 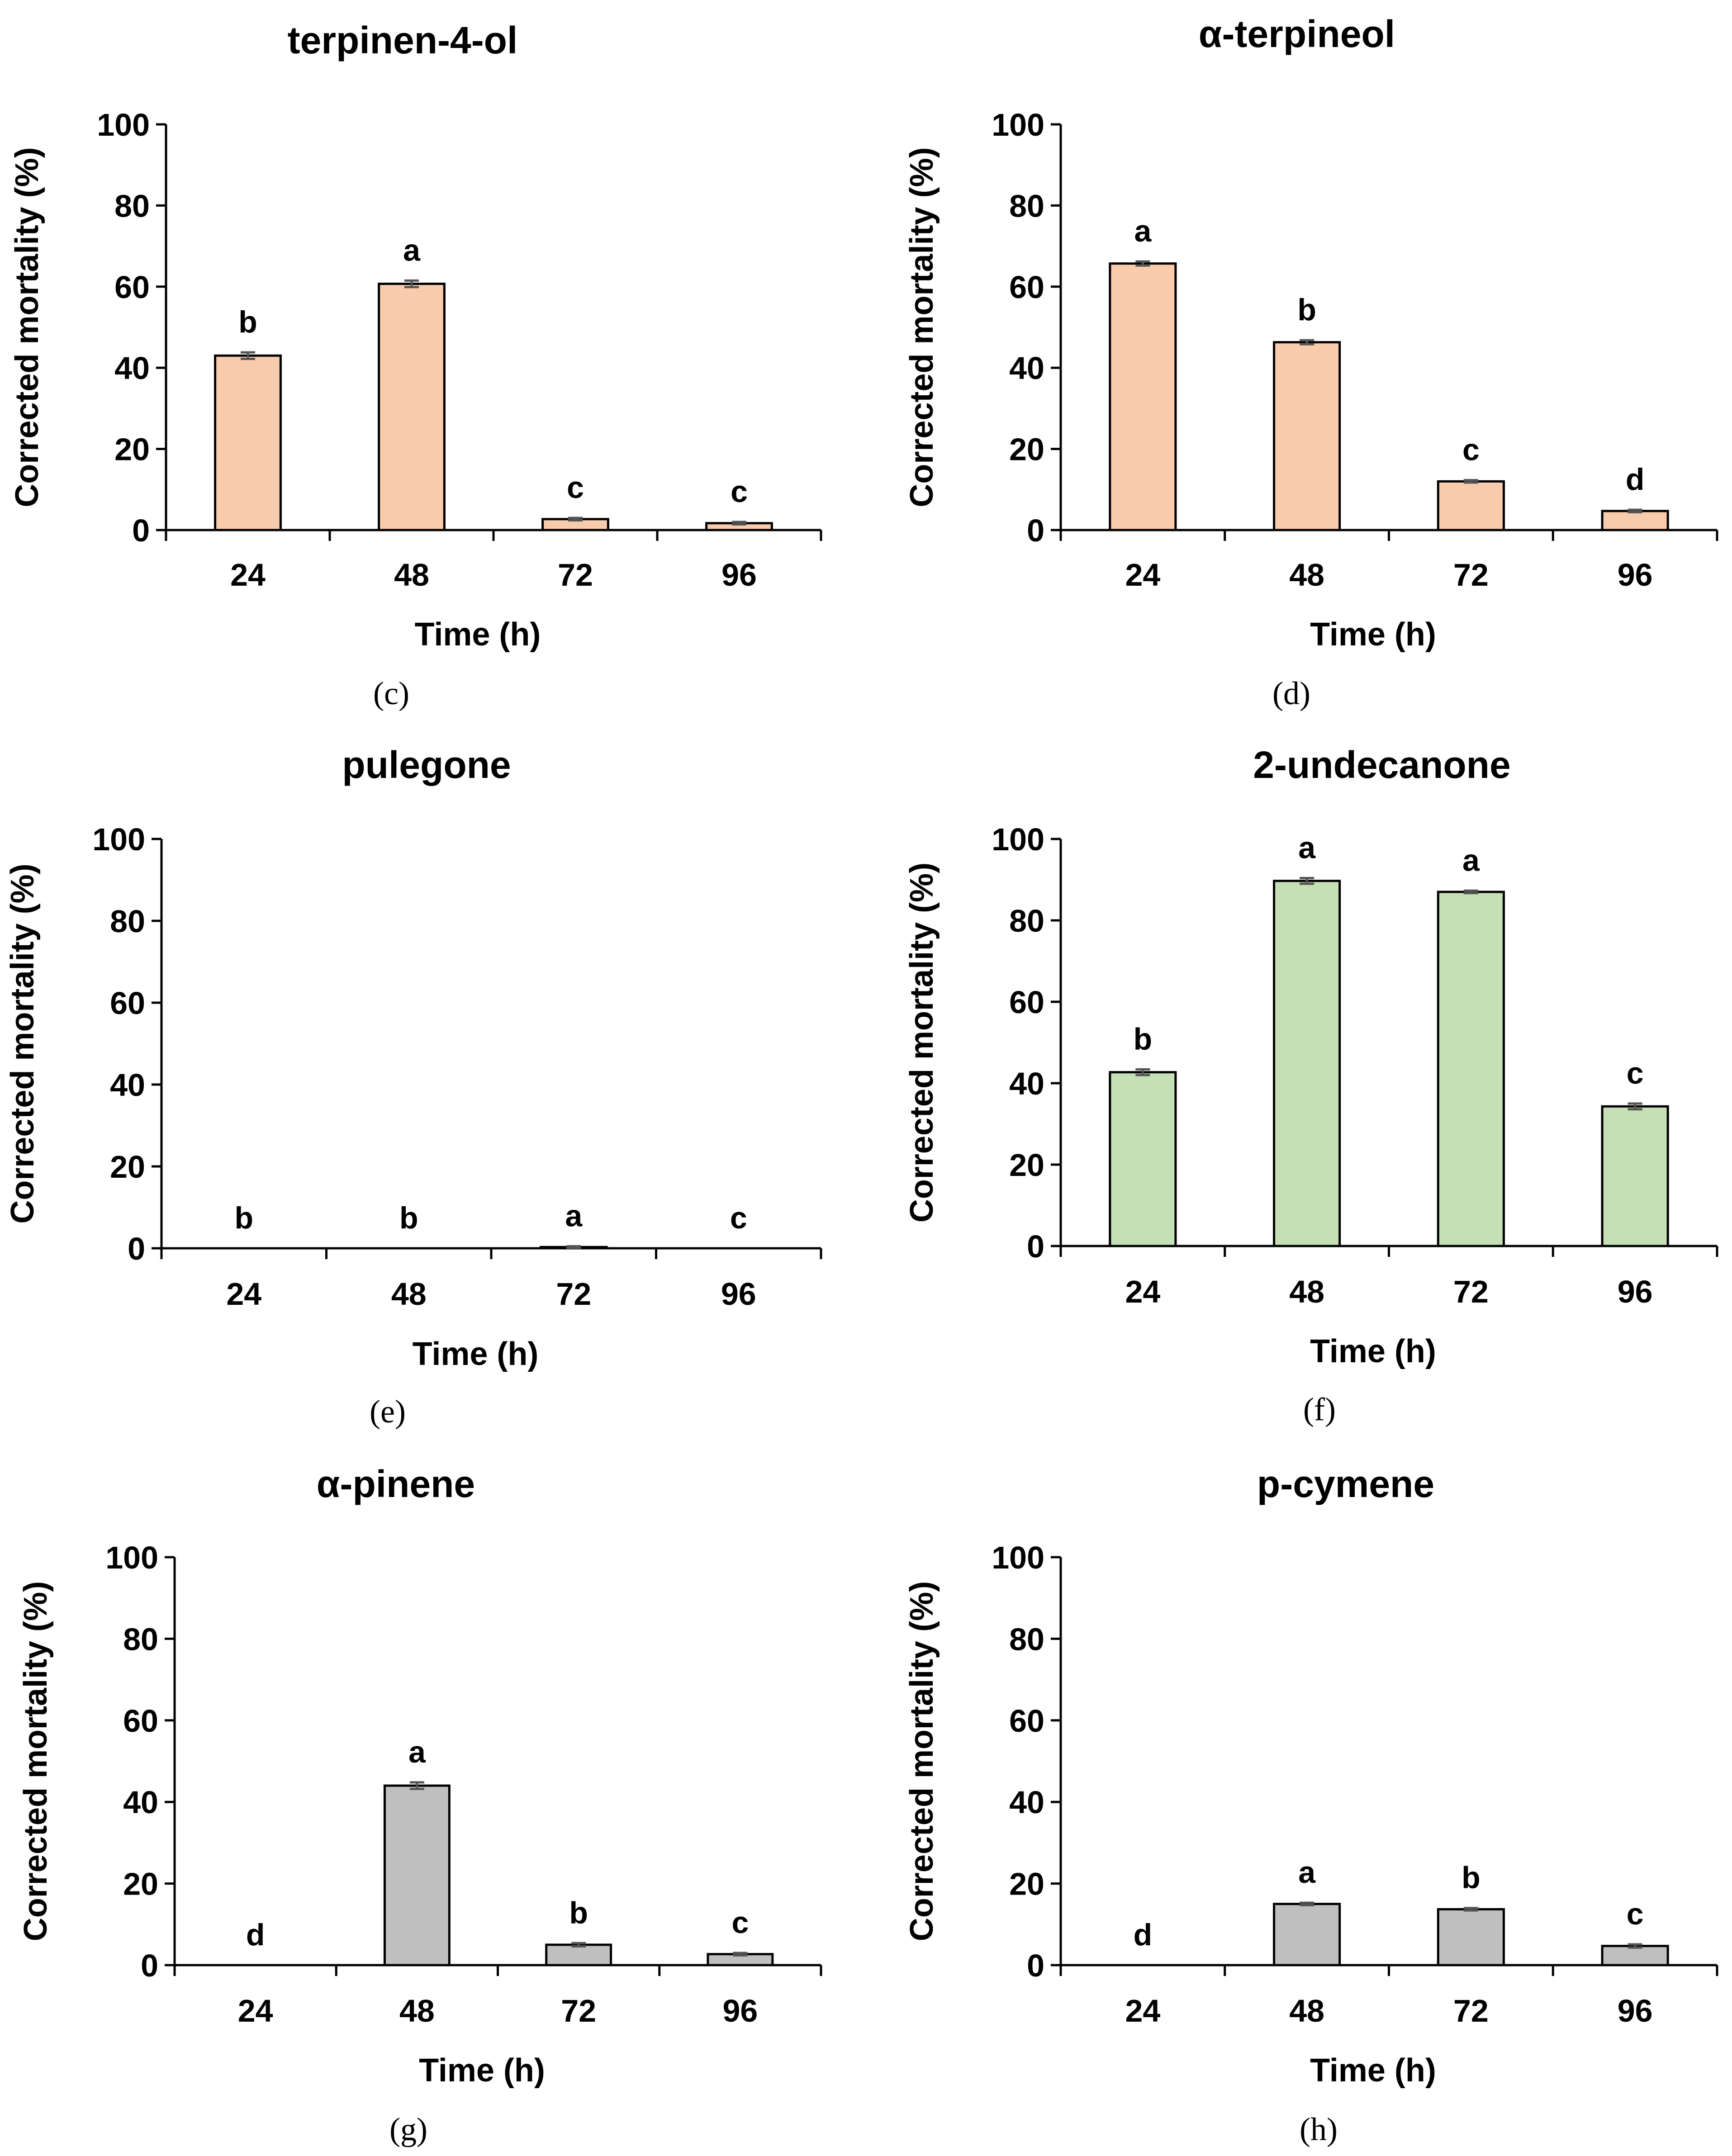 What do you see at coordinates (396, 1484) in the screenshot?
I see `chart-title: α-pinene` at bounding box center [396, 1484].